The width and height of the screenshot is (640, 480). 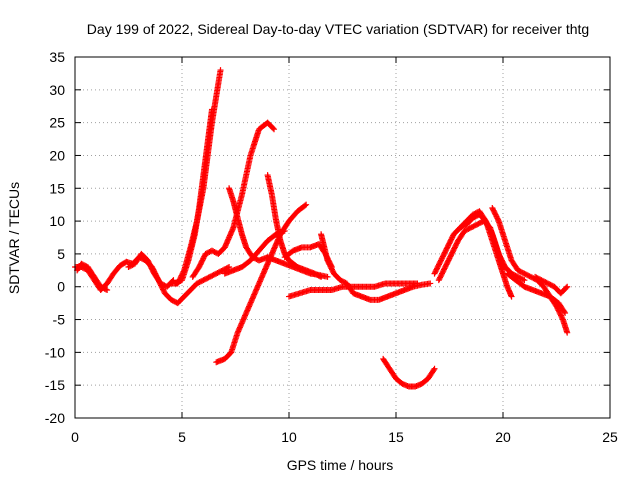 What do you see at coordinates (57, 188) in the screenshot?
I see `y-tick-label: 15` at bounding box center [57, 188].